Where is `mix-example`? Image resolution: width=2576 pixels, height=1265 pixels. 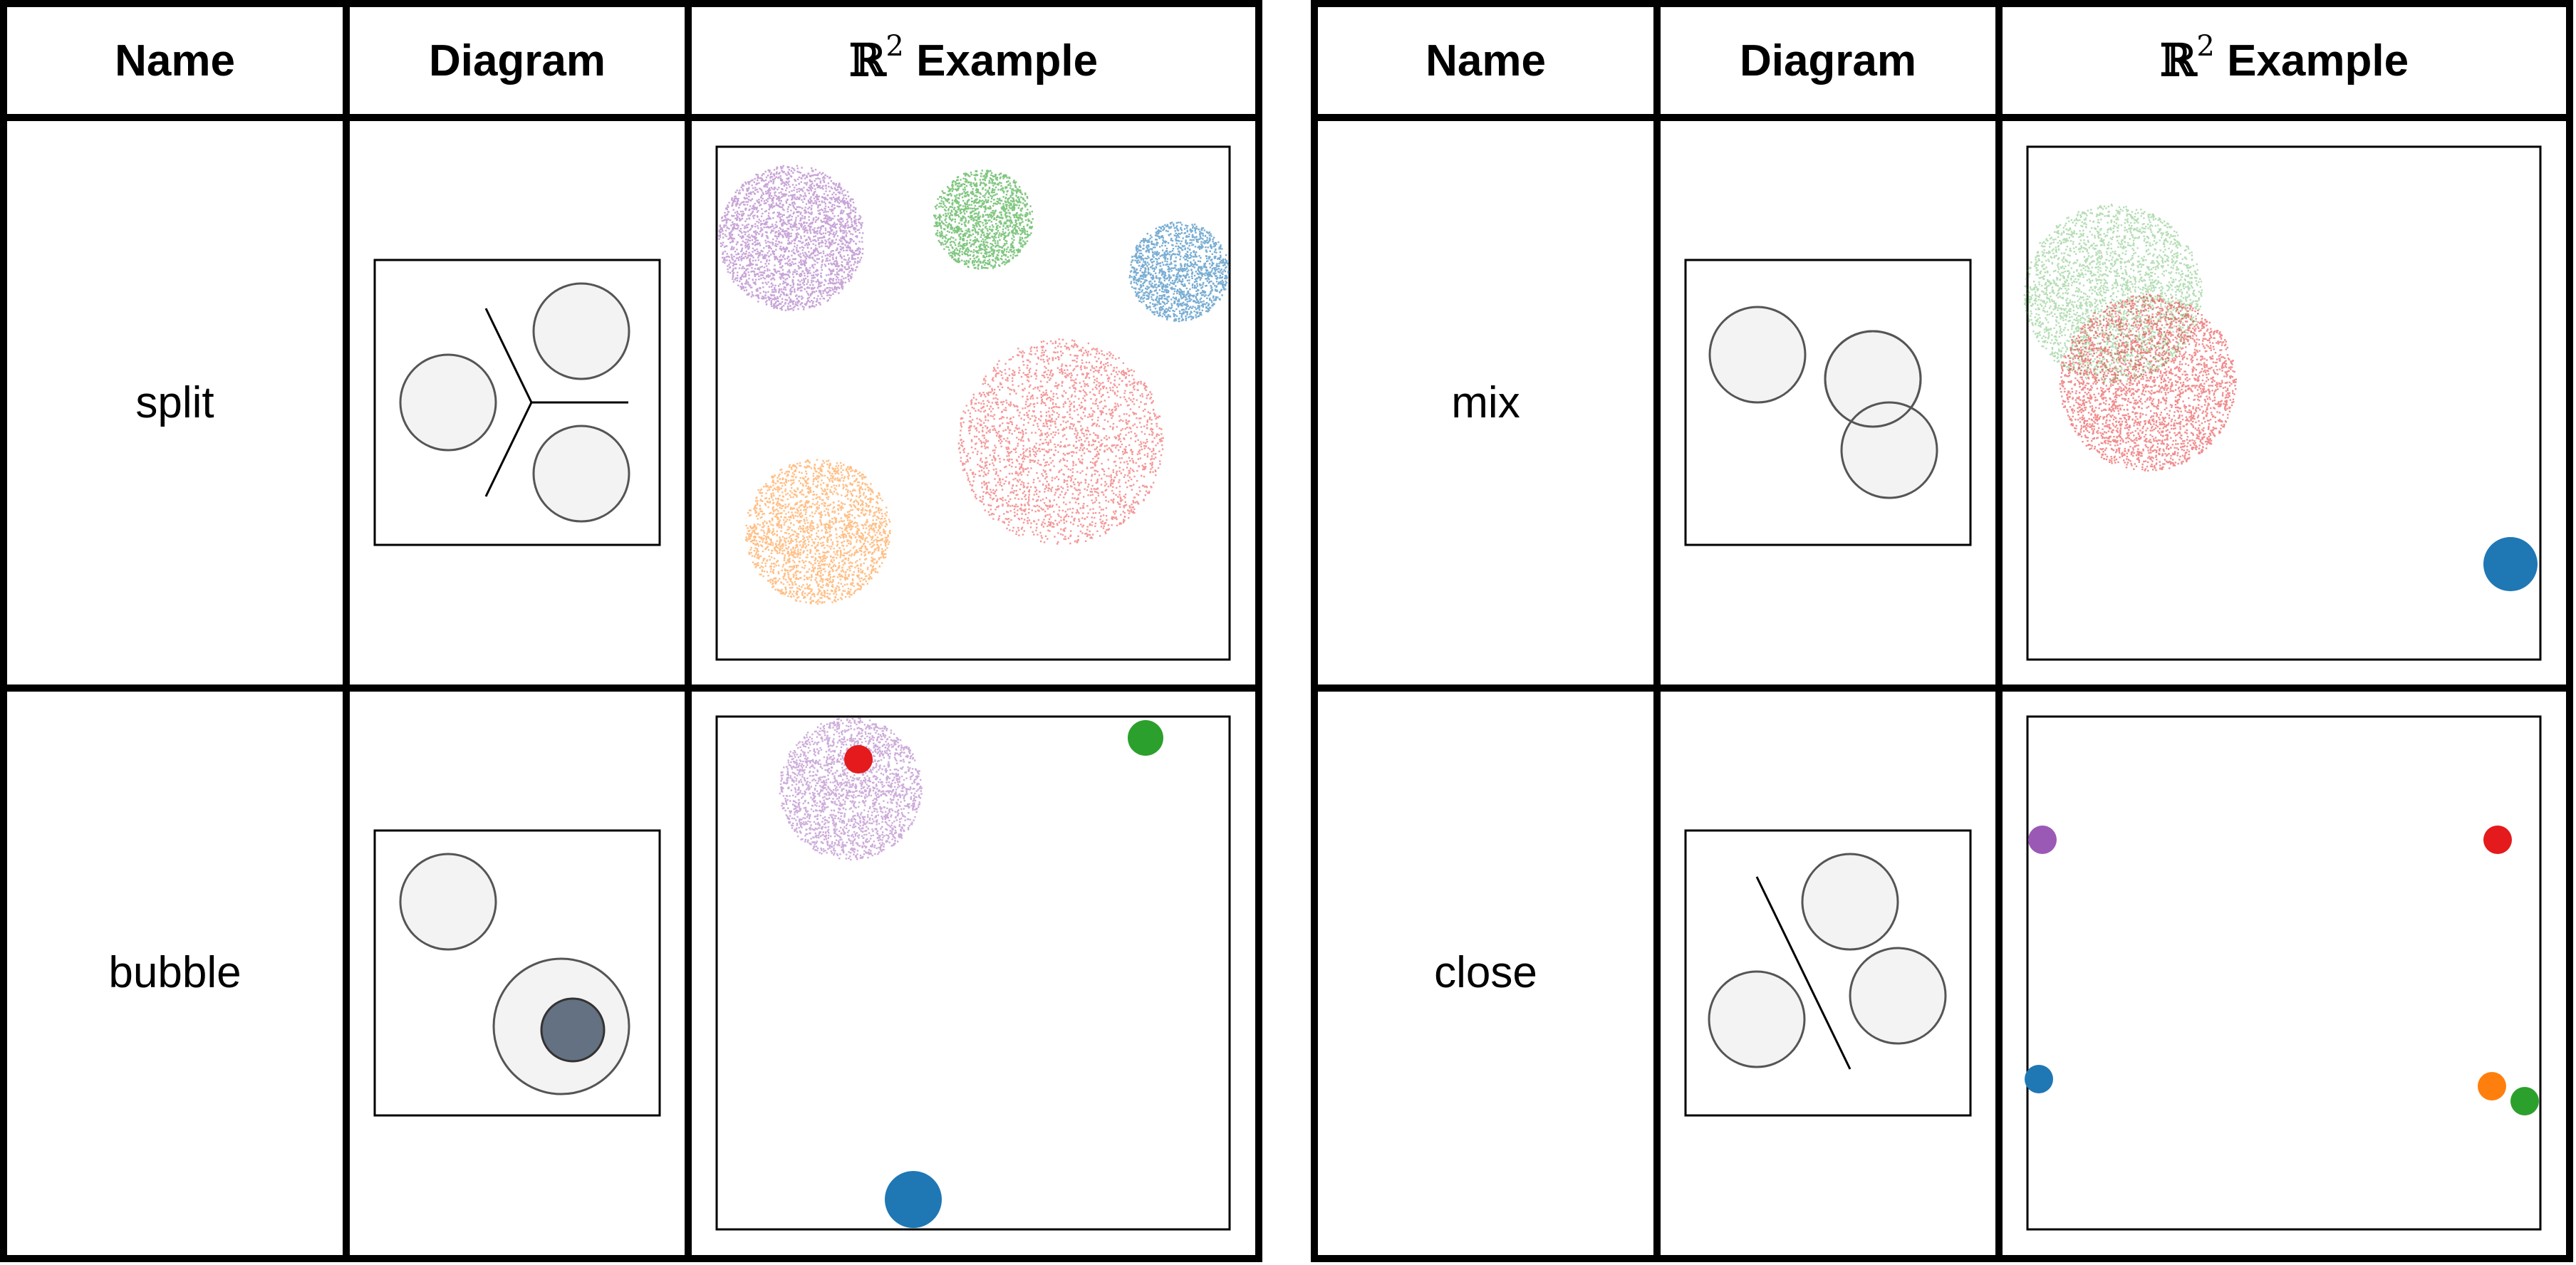 mix-example is located at coordinates (2282, 403).